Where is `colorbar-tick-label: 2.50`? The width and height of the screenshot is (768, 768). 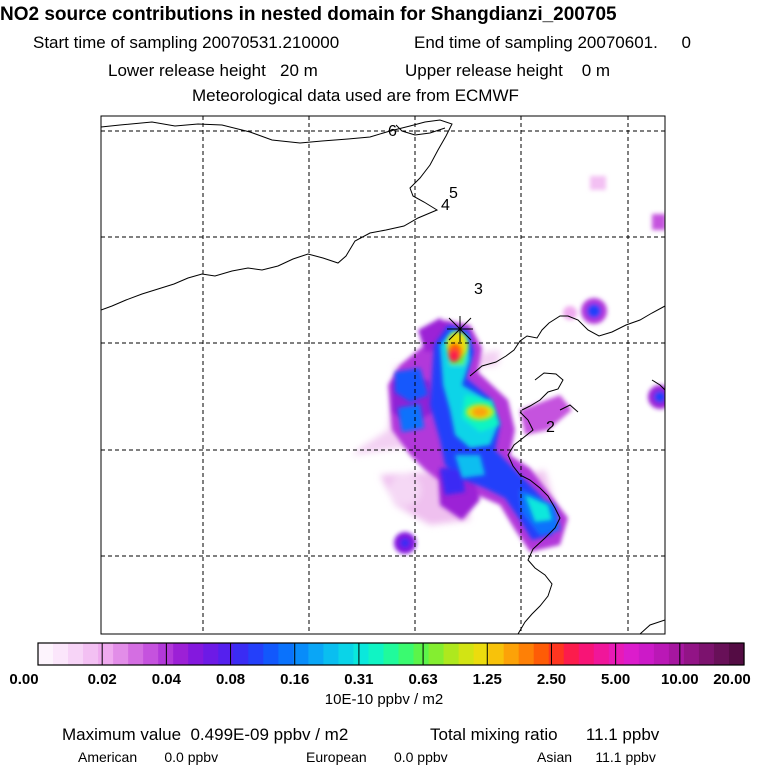 colorbar-tick-label: 2.50 is located at coordinates (551, 679).